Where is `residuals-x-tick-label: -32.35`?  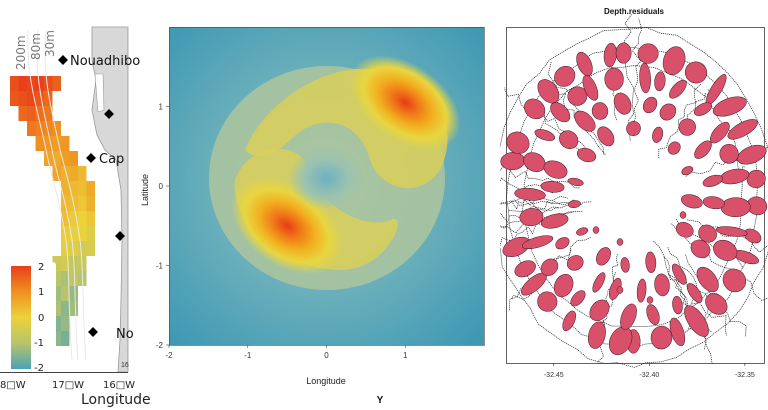 residuals-x-tick-label: -32.35 is located at coordinates (745, 375).